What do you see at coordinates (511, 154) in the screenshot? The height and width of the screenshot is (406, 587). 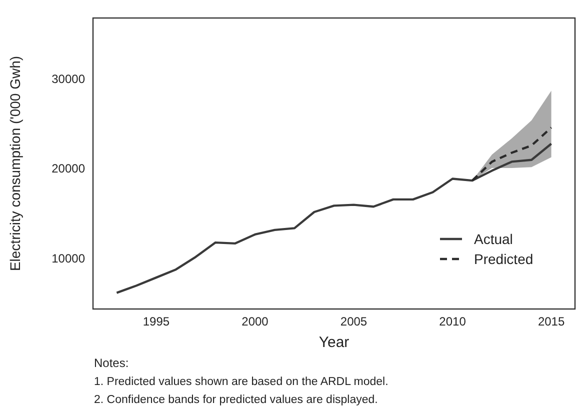 I see `line-series` at bounding box center [511, 154].